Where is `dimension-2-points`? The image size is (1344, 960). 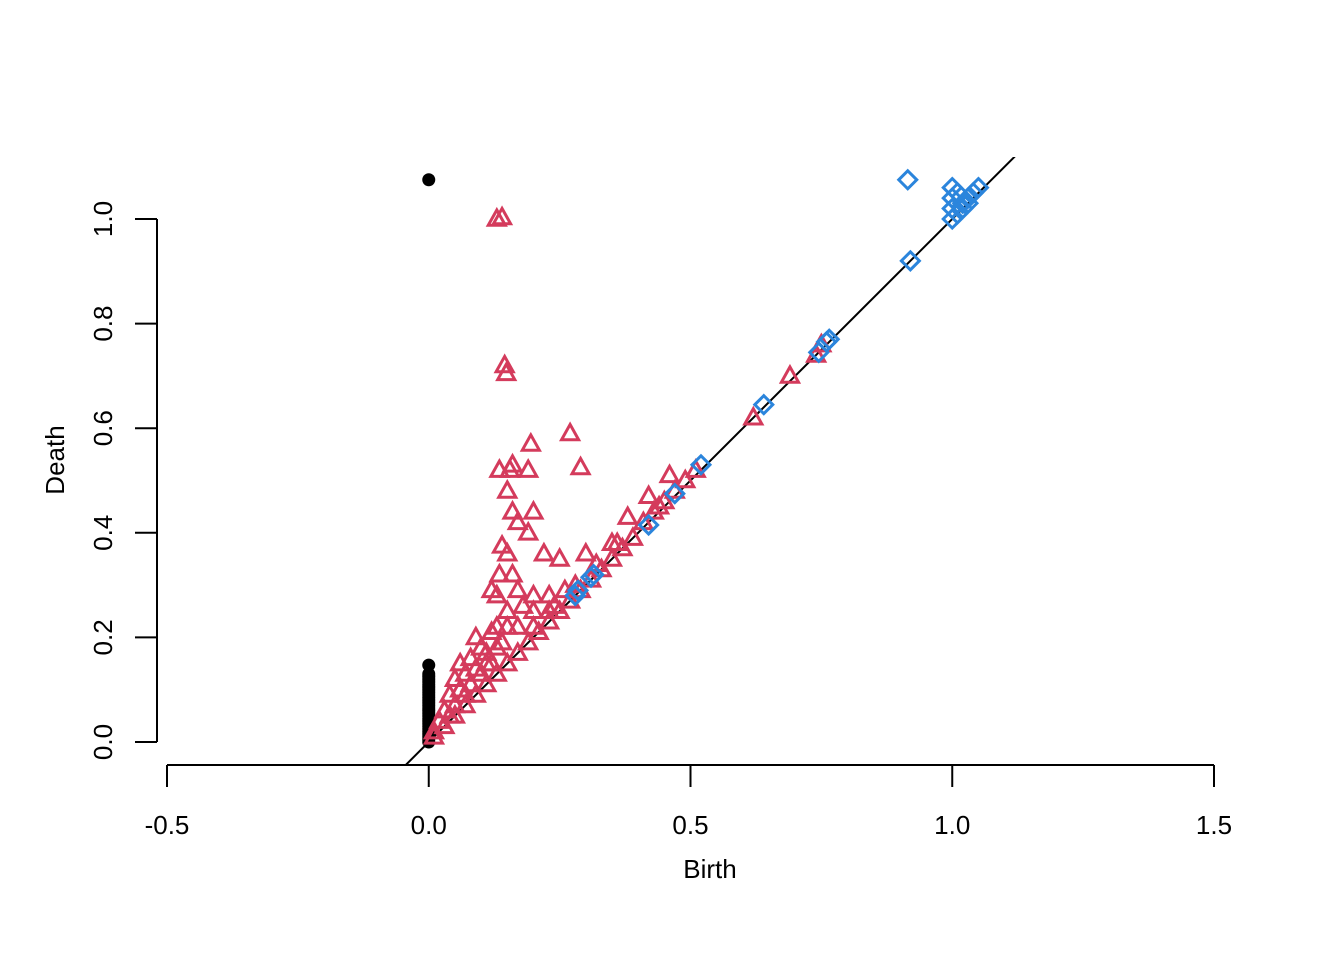
dimension-2-points is located at coordinates (777, 387).